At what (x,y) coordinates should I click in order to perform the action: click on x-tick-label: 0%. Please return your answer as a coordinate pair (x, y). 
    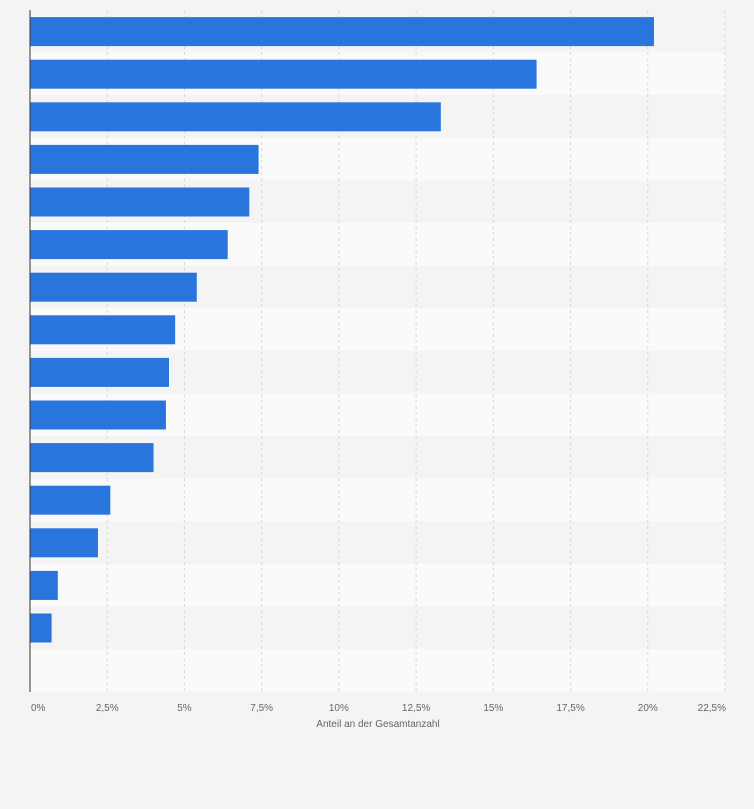
    Looking at the image, I should click on (38, 708).